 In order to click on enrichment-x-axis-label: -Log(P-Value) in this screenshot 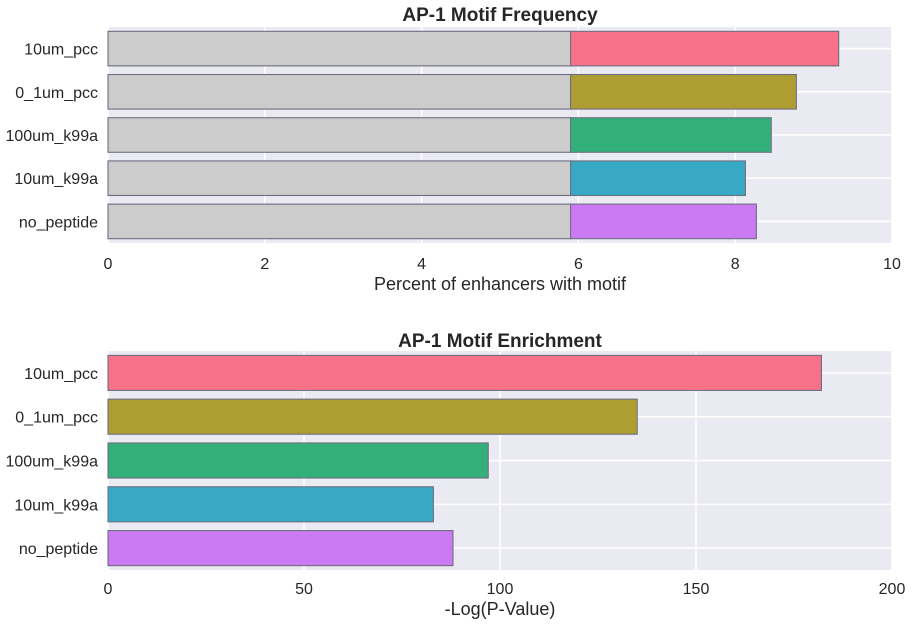, I will do `click(500, 609)`.